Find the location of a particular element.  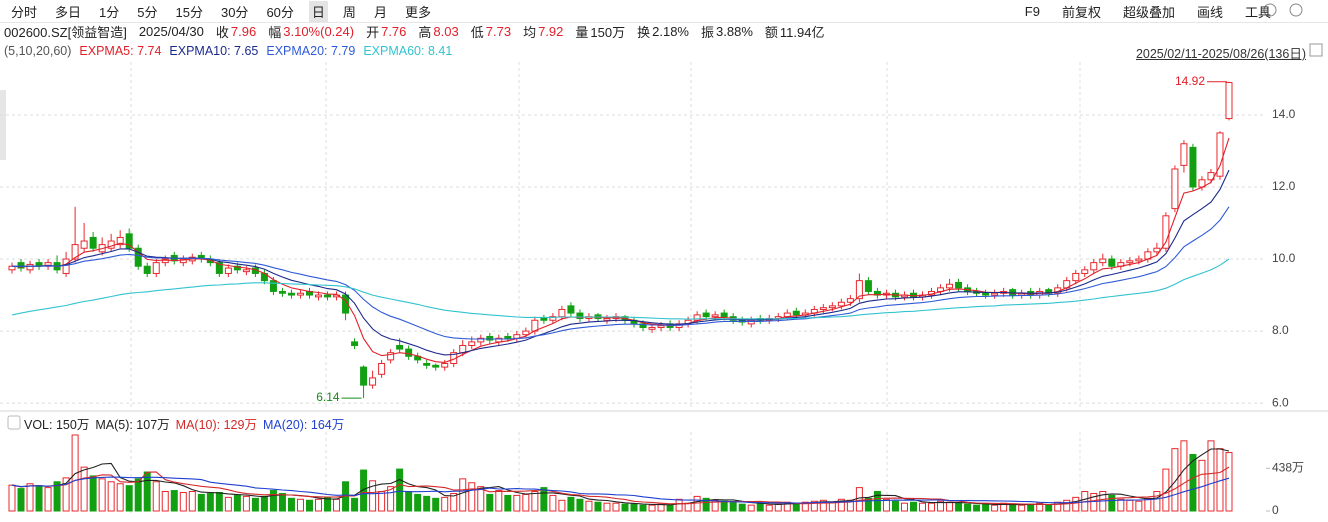

tab: 周 is located at coordinates (349, 12).